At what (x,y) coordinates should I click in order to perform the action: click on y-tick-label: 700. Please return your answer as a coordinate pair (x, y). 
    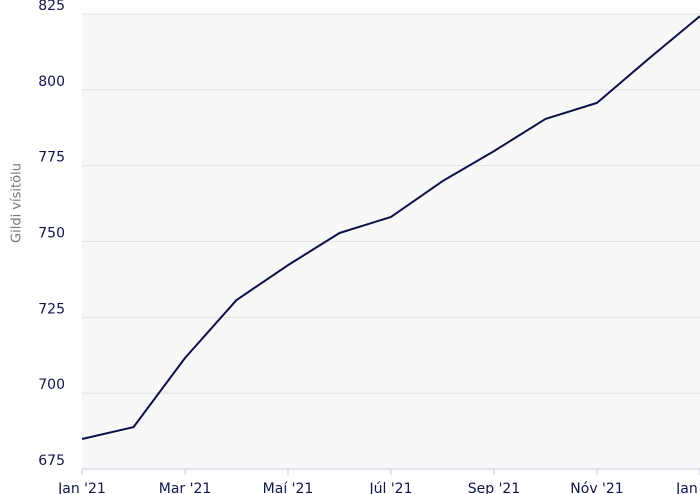
    Looking at the image, I should click on (51, 385).